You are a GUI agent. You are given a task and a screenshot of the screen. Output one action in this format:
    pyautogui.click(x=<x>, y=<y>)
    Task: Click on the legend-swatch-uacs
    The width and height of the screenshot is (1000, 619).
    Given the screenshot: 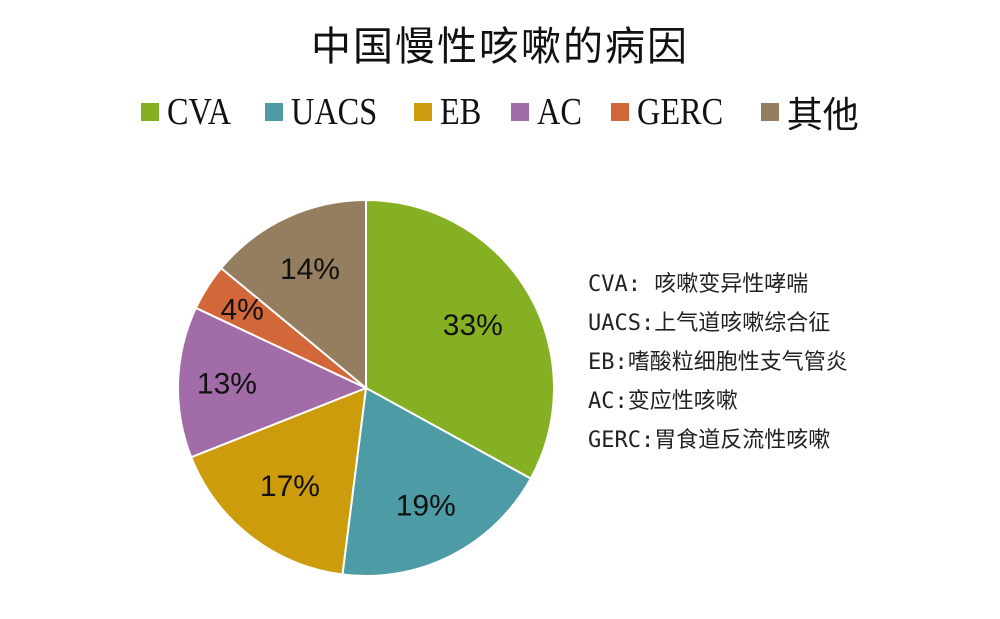 What is the action you would take?
    pyautogui.click(x=273, y=112)
    